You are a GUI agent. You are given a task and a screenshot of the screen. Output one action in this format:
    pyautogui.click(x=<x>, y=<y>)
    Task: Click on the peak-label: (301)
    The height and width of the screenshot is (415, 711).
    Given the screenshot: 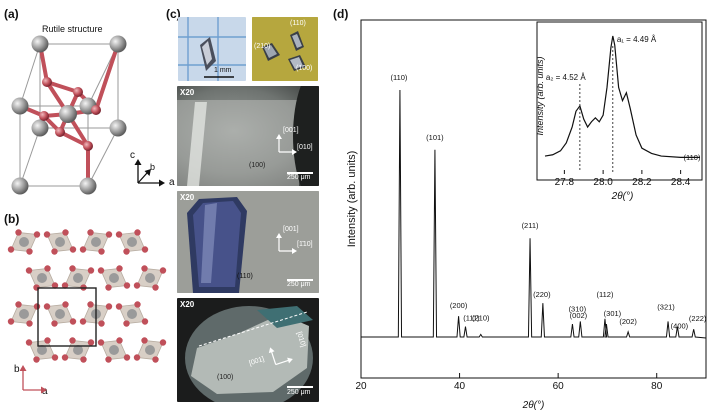 What is the action you would take?
    pyautogui.click(x=613, y=313)
    